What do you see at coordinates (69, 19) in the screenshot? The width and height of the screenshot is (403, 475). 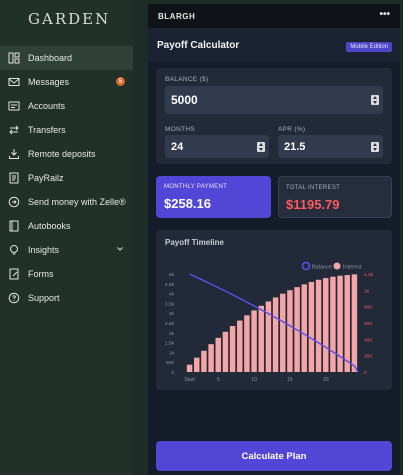 I see `brand-logo: GARDEN` at bounding box center [69, 19].